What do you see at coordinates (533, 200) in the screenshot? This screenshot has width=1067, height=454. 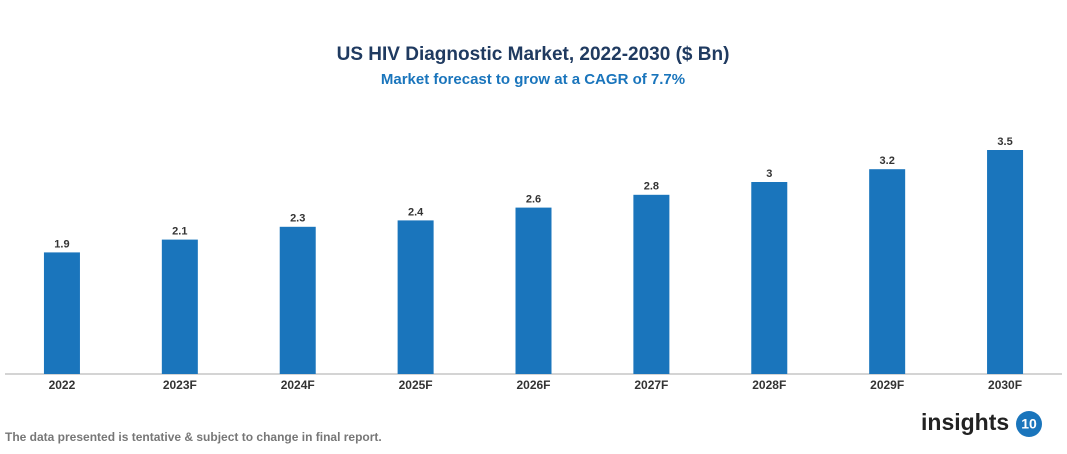 I see `data-label: 2.6` at bounding box center [533, 200].